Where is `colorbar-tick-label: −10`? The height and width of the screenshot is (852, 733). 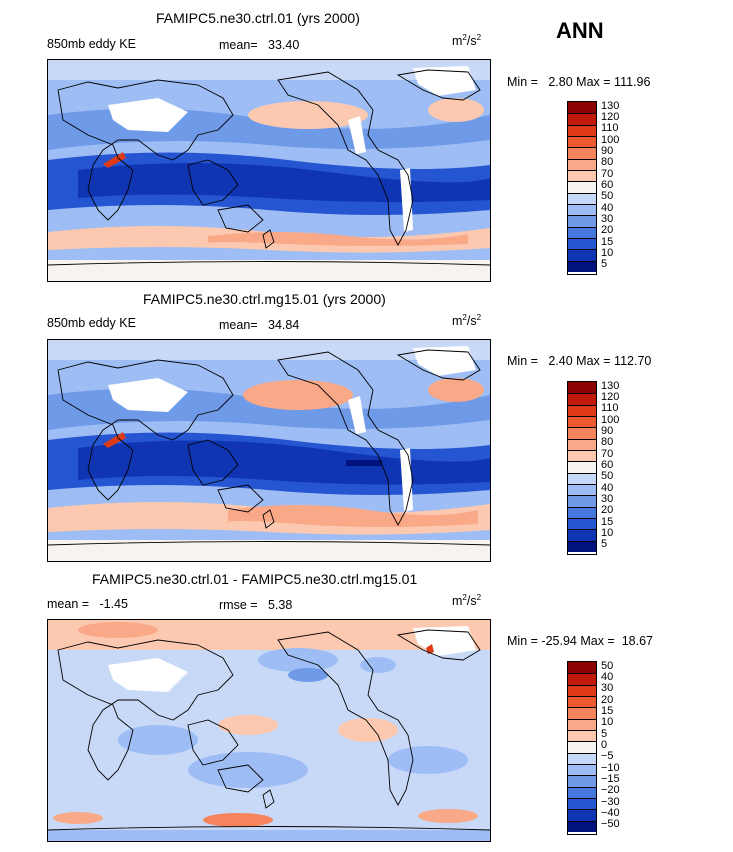
colorbar-tick-label: −10 is located at coordinates (610, 767).